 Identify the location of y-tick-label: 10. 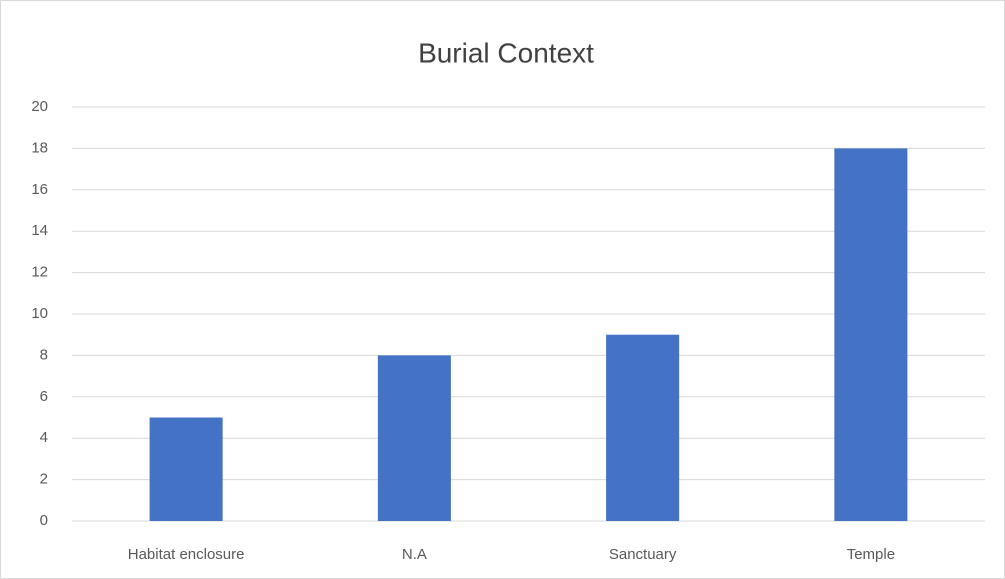
(39, 313).